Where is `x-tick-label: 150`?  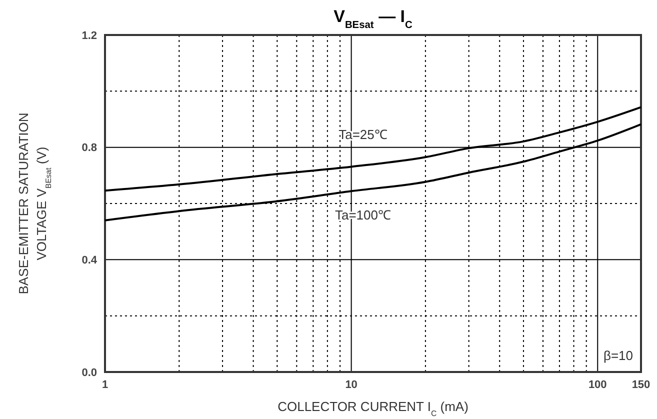 x-tick-label: 150 is located at coordinates (641, 385).